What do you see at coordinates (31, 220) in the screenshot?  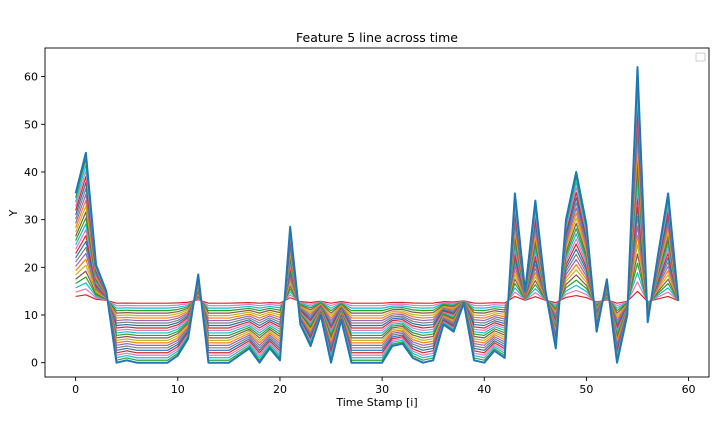 I see `y-tick-label: 30` at bounding box center [31, 220].